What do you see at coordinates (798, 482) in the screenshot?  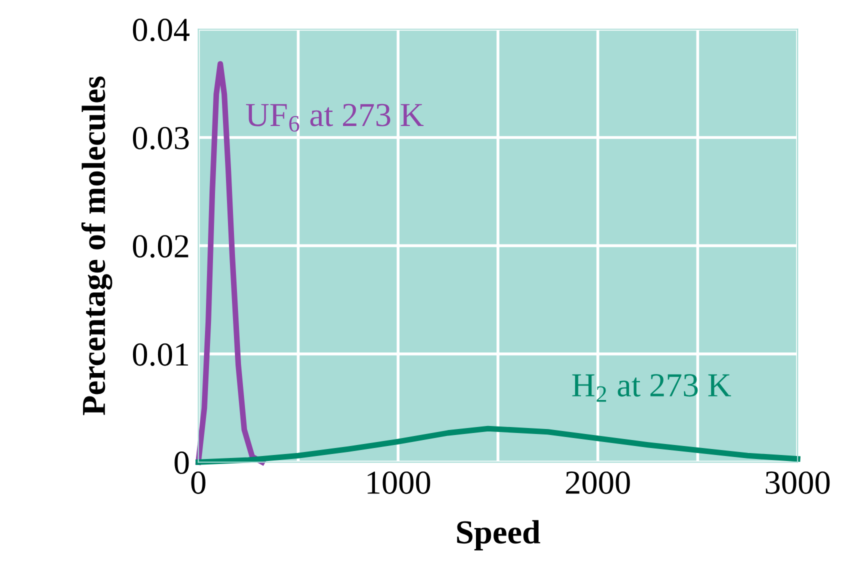 I see `x-tick-label: 3000` at bounding box center [798, 482].